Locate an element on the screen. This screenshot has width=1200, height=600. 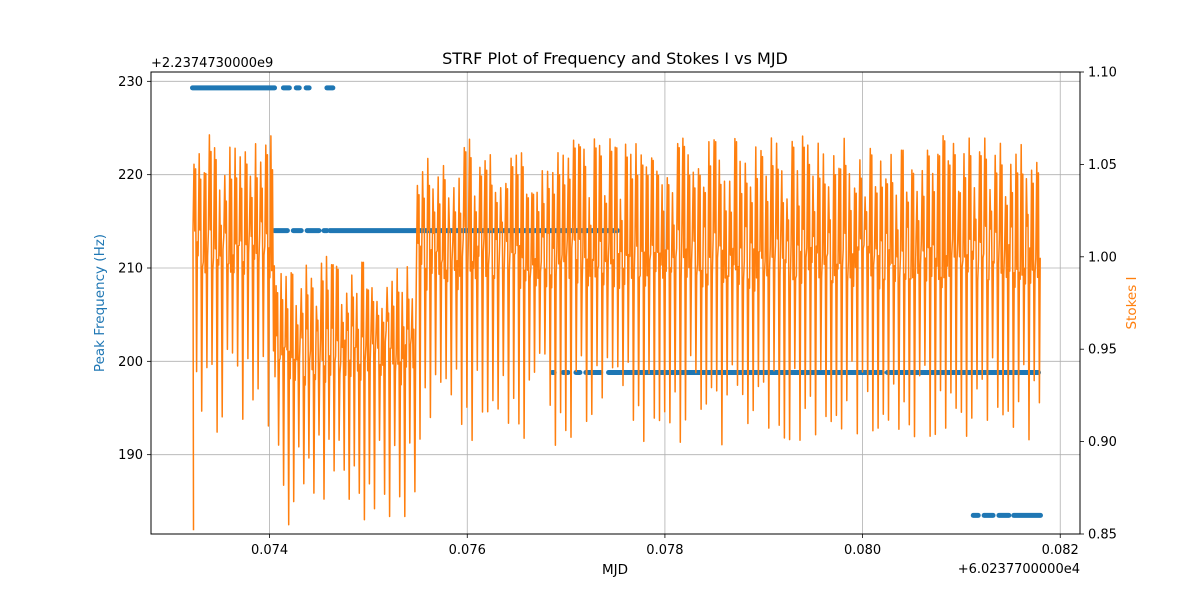
x-tick-label: 0.082 is located at coordinates (1060, 550).